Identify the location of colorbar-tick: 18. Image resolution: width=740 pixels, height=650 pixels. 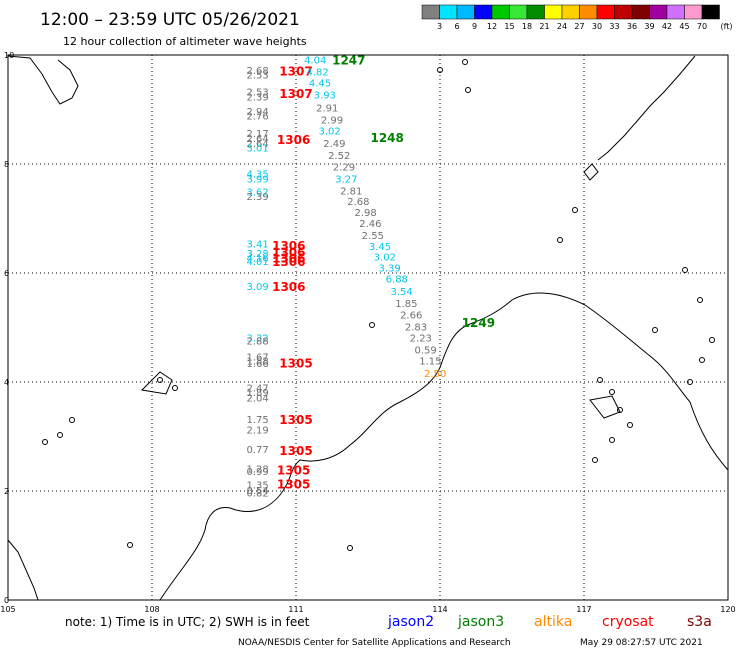
(527, 26).